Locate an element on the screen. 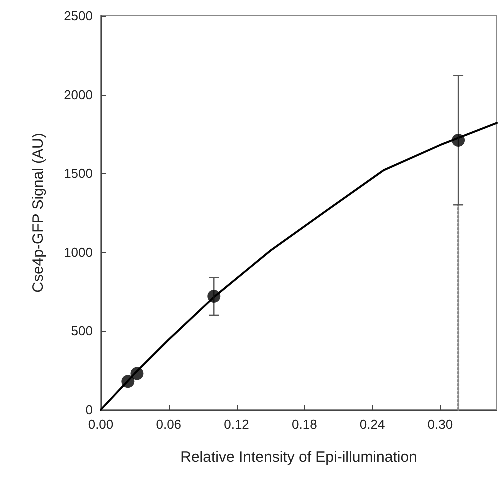 This screenshot has width=498, height=491. y-tick-label: 0 is located at coordinates (89, 410).